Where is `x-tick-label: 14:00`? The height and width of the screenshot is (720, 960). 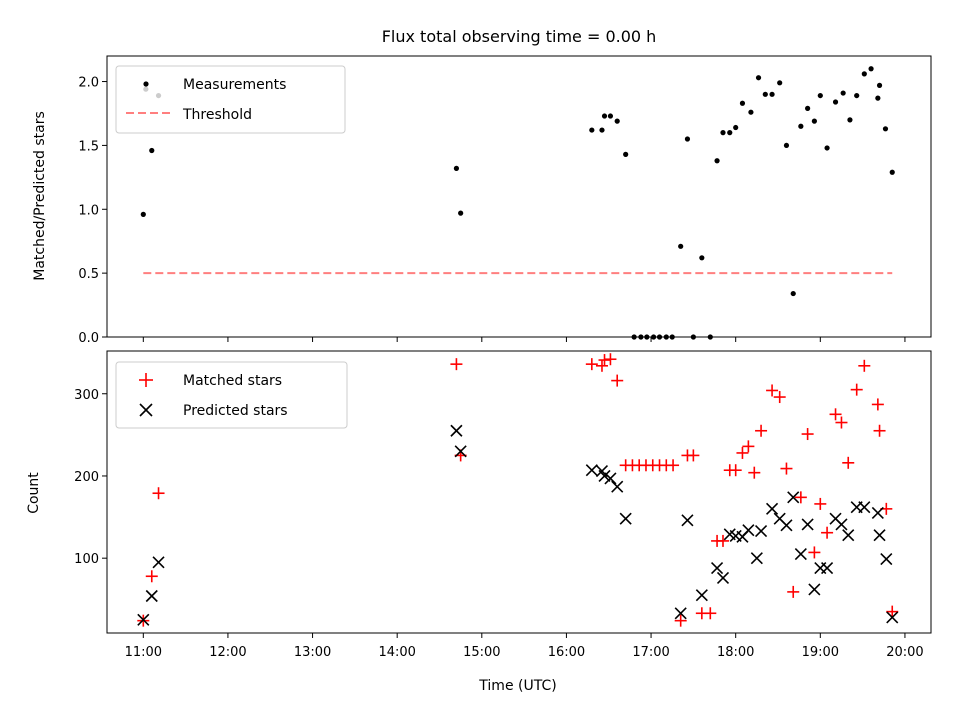 x-tick-label: 14:00 is located at coordinates (396, 652).